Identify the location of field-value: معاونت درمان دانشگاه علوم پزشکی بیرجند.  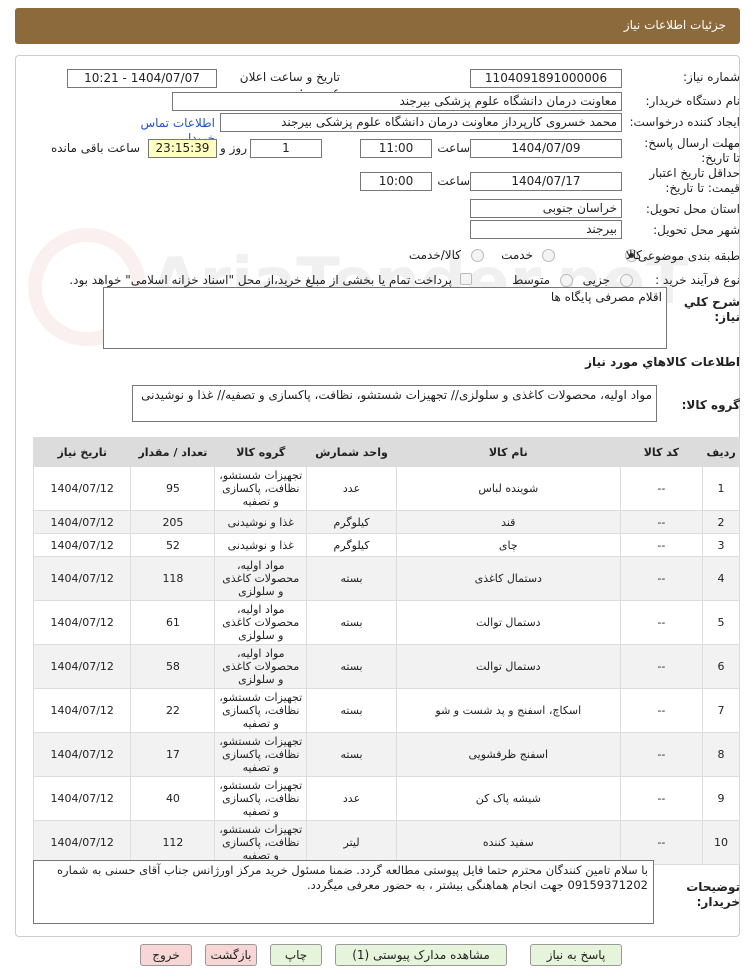
(397, 101).